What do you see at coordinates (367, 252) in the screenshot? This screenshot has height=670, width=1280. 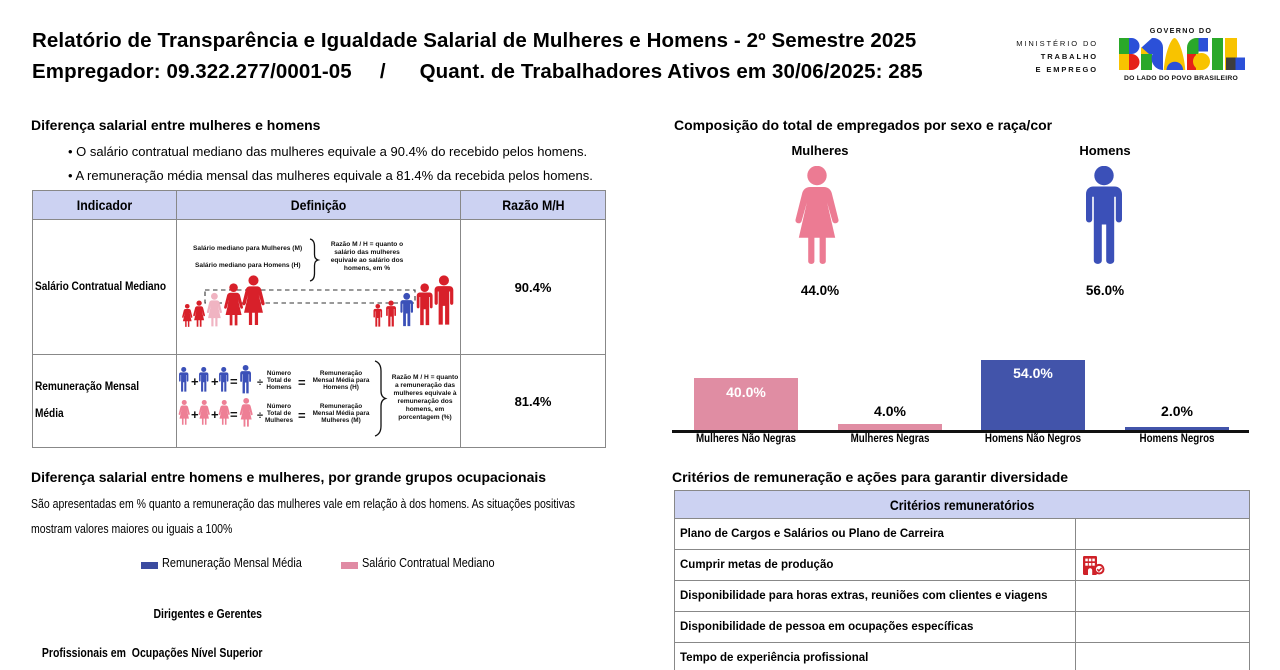 I see `svg-text: salário das mulheres` at bounding box center [367, 252].